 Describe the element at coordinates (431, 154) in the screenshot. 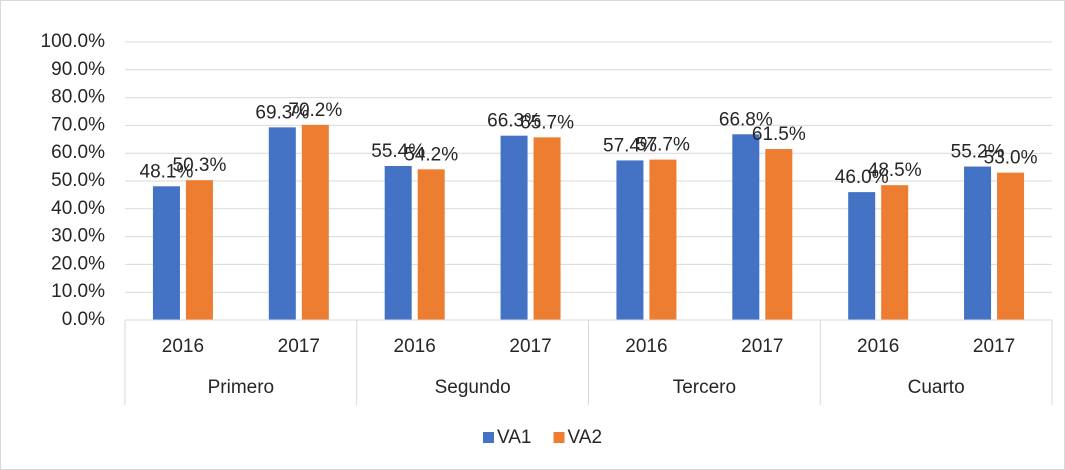

I see `data-label: 54.2%` at that location.